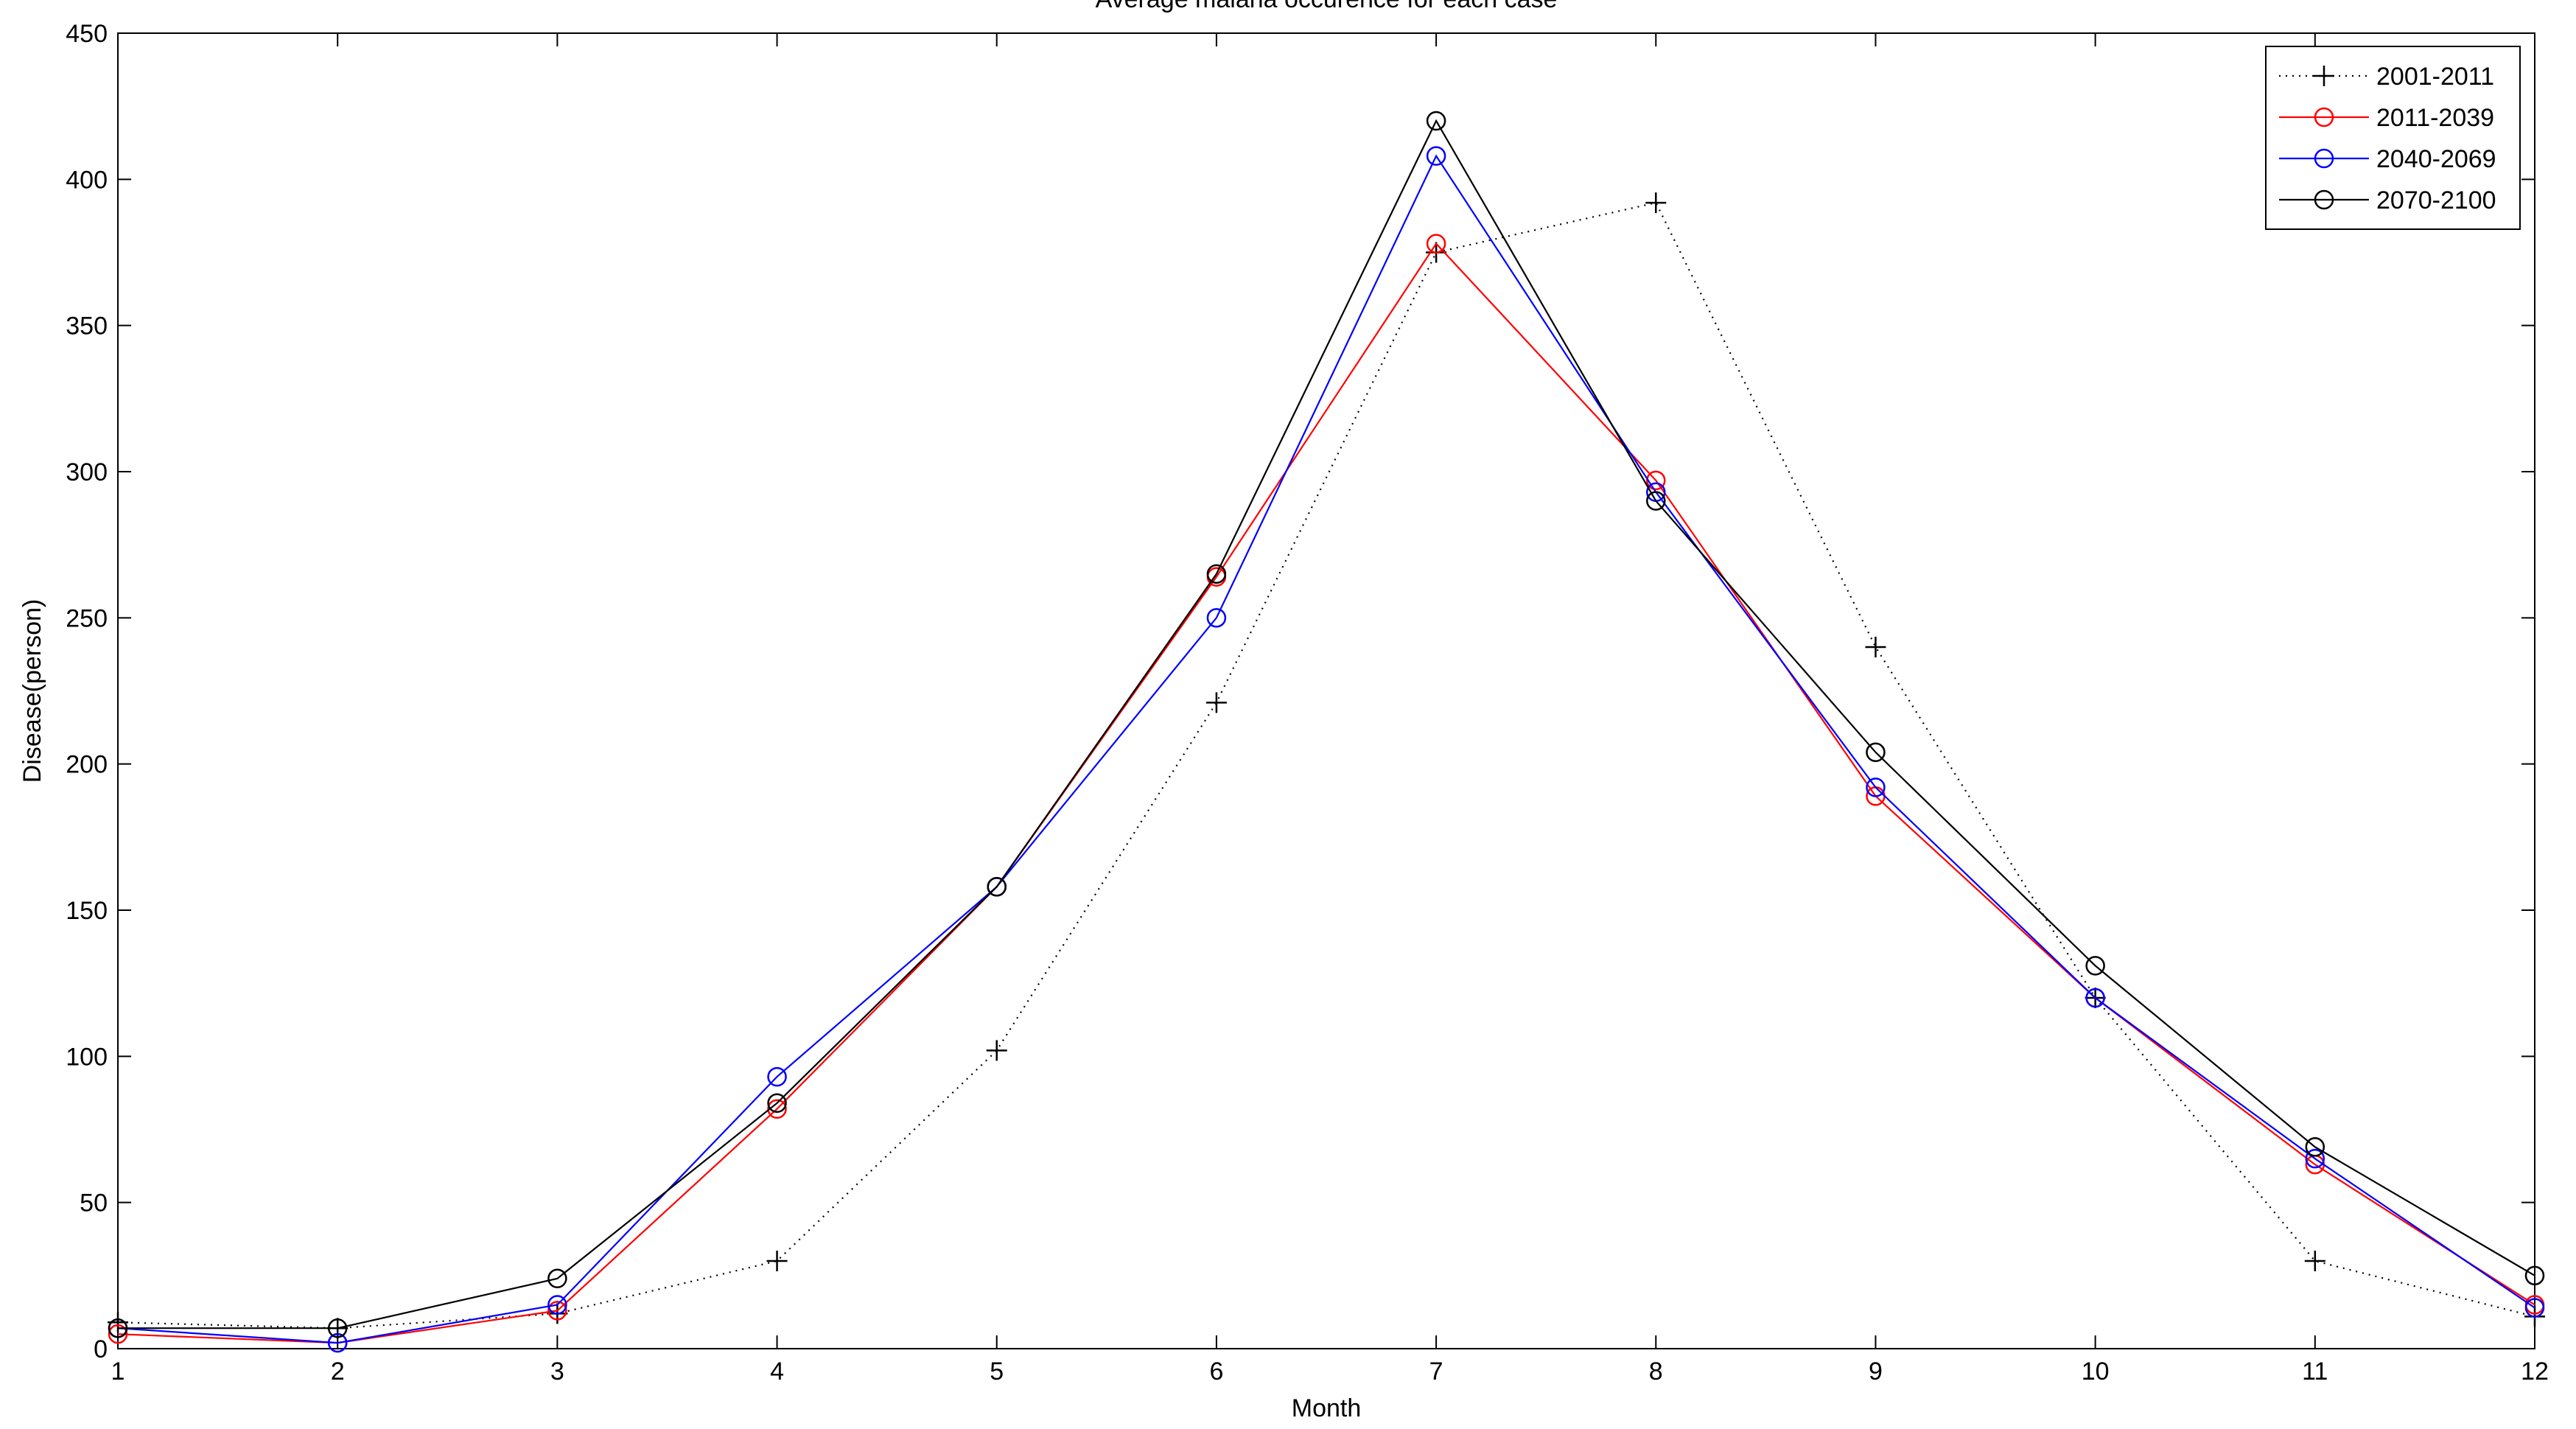 Image resolution: width=2576 pixels, height=1429 pixels. I want to click on y-tick-label: 250, so click(87, 618).